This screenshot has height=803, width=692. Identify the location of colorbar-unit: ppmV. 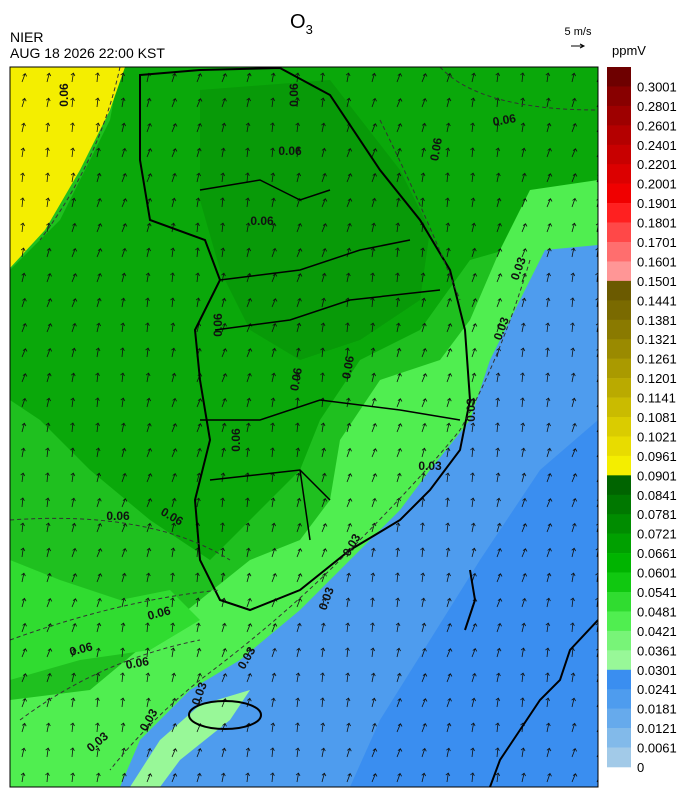
(629, 50).